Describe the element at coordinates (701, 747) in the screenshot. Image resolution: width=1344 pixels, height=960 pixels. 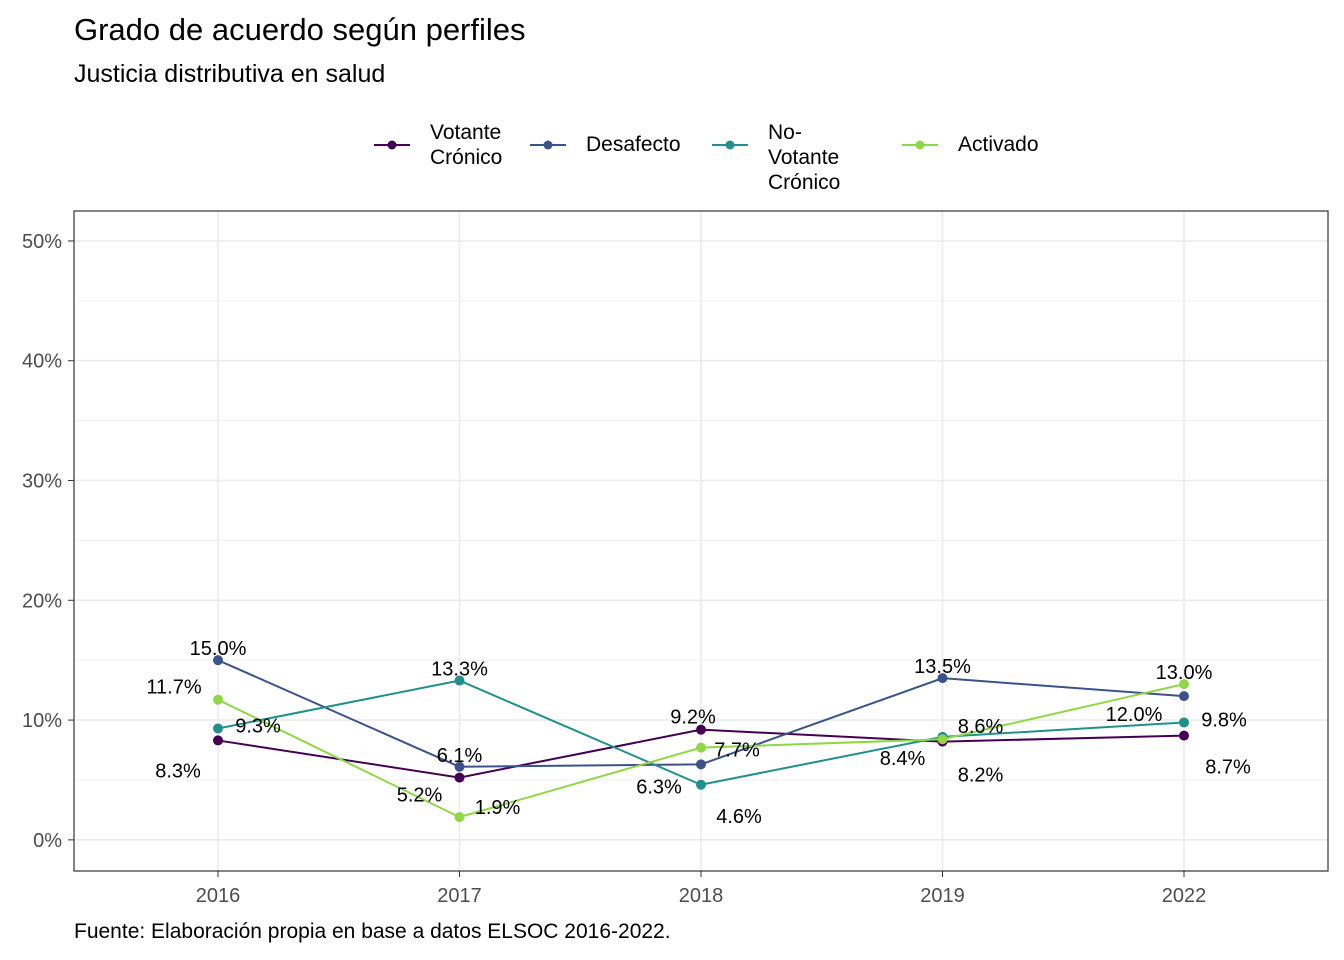
I see `point-activado-2018` at that location.